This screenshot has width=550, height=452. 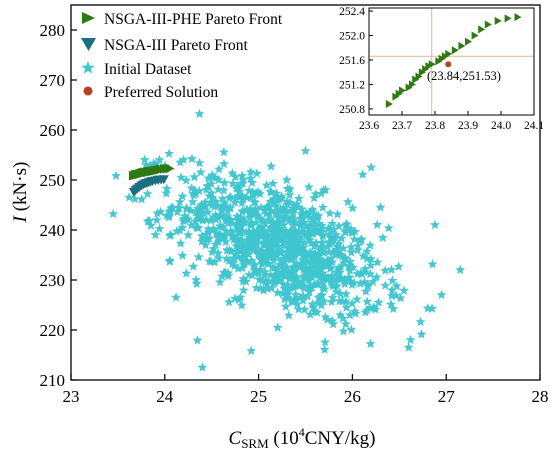 What do you see at coordinates (352, 85) in the screenshot?
I see `inset-y-tick-label: 251.2` at bounding box center [352, 85].